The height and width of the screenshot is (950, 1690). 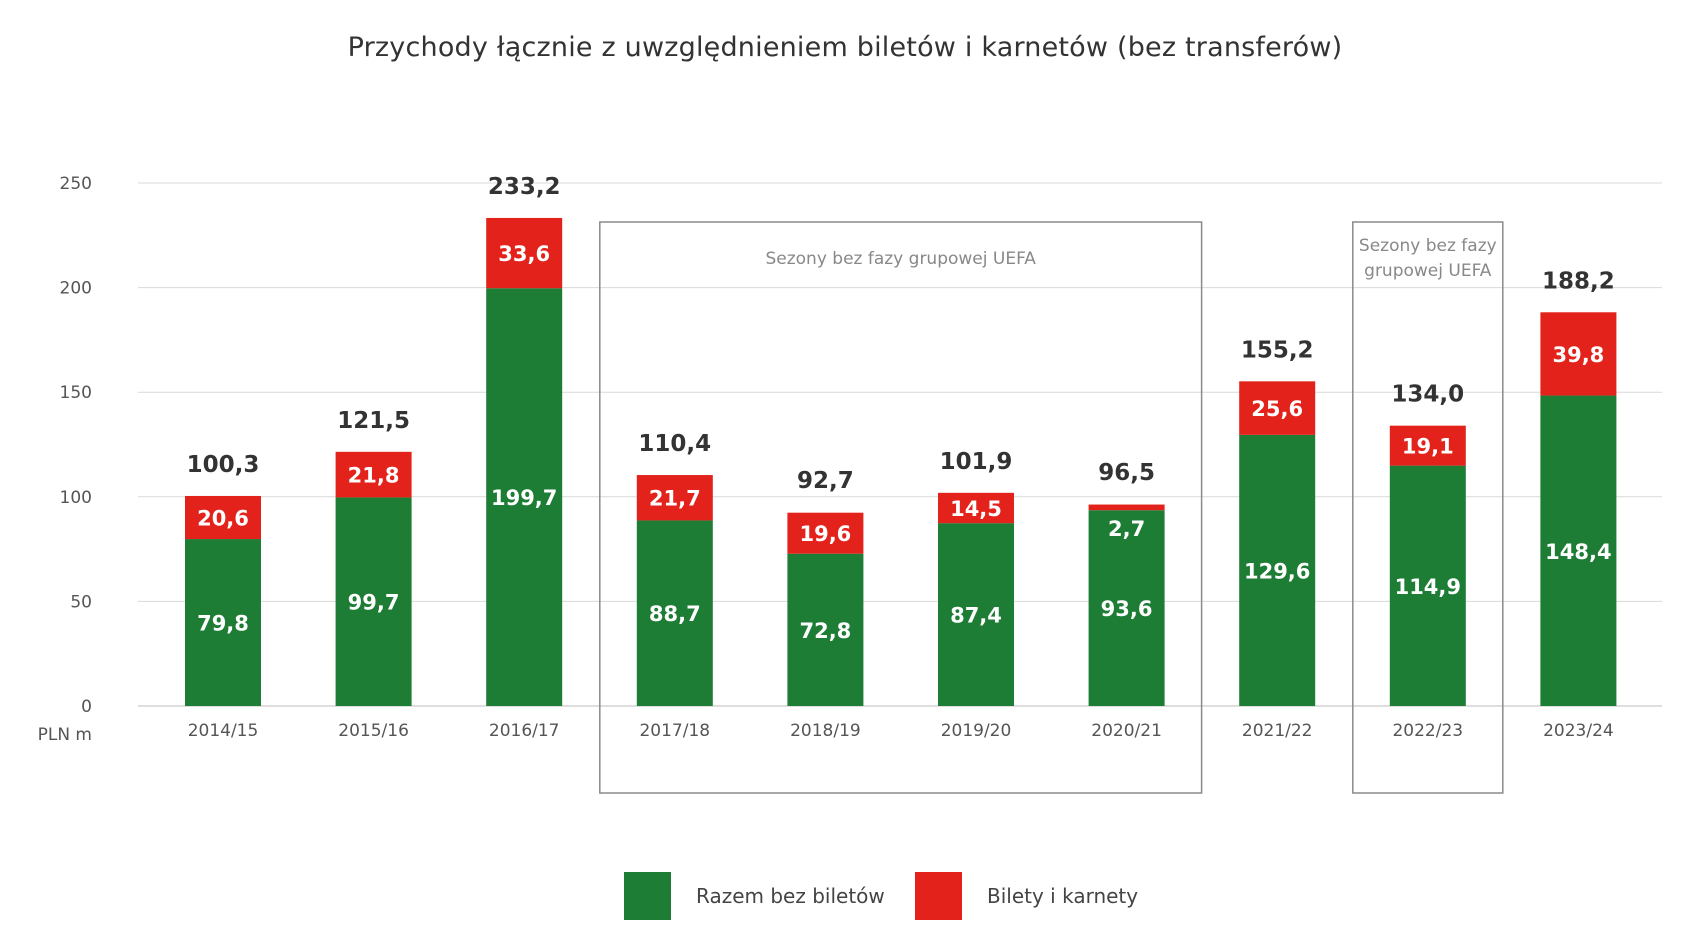 What do you see at coordinates (976, 462) in the screenshot?
I see `bar-total-label: 101,9` at bounding box center [976, 462].